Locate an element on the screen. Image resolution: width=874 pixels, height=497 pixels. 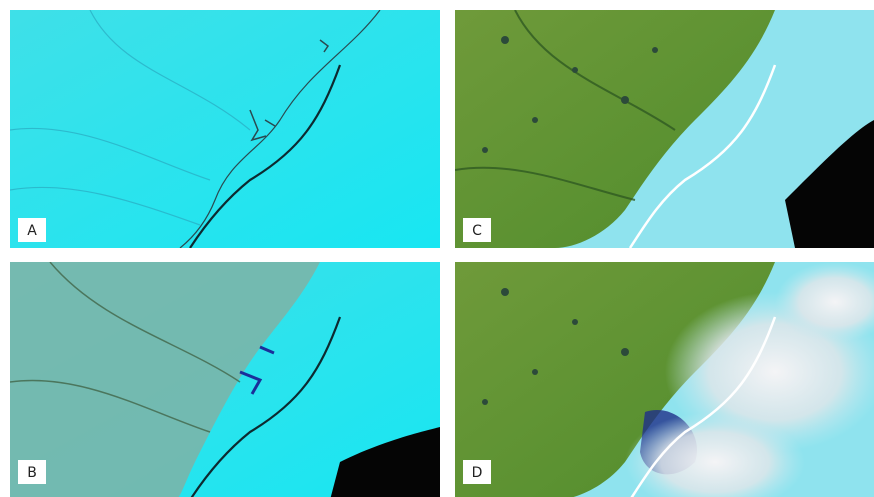
panel-label: C is located at coordinates (477, 231).